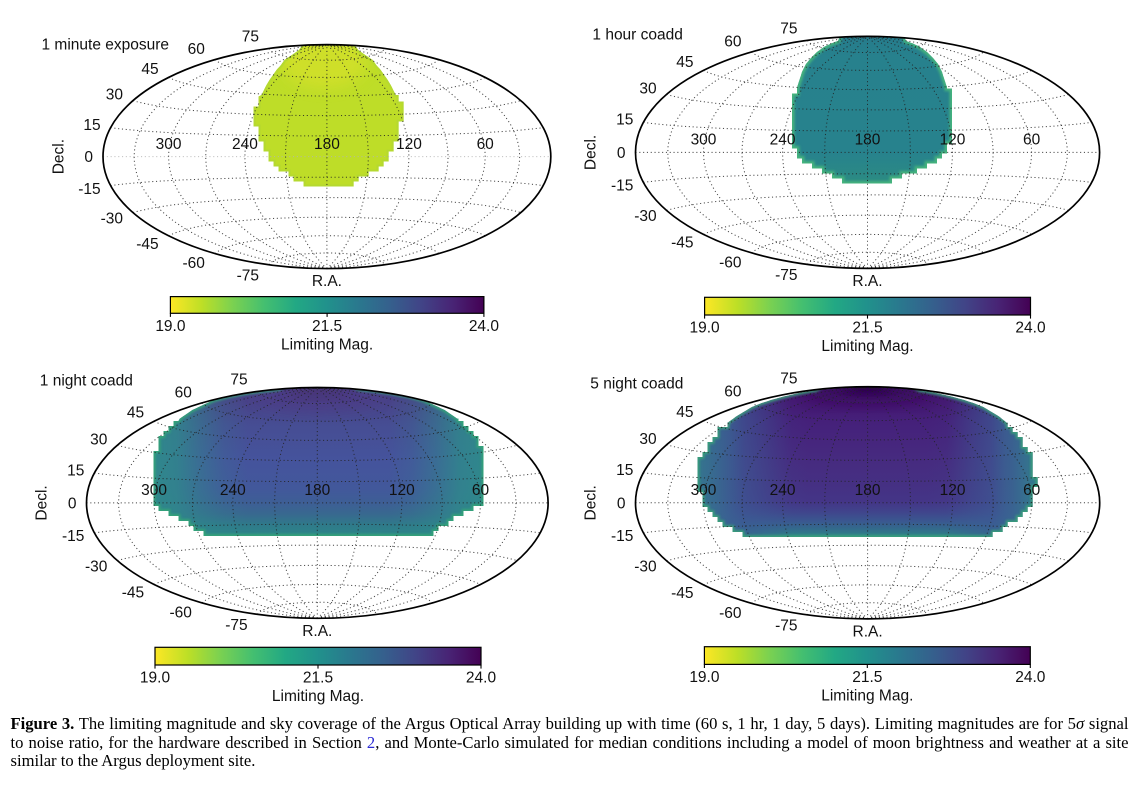 Image resolution: width=1139 pixels, height=787 pixels. I want to click on svg-text: 1 minute exposure, so click(106, 45).